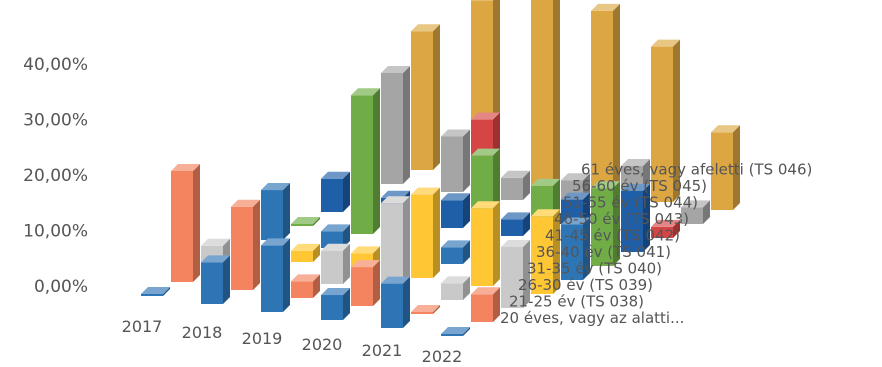 The height and width of the screenshot is (367, 882). What do you see at coordinates (442, 356) in the screenshot?
I see `x-tick-label: 2022` at bounding box center [442, 356].